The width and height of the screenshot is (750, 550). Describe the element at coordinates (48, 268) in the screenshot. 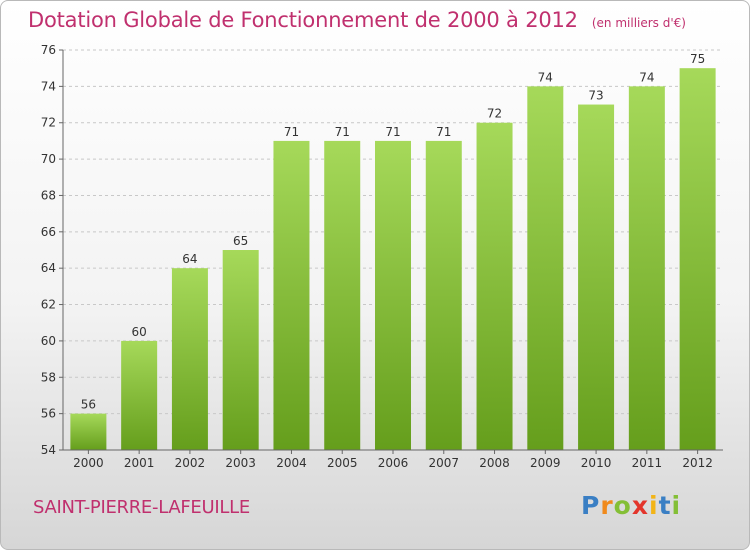

I see `y-tick-label: 64` at that location.